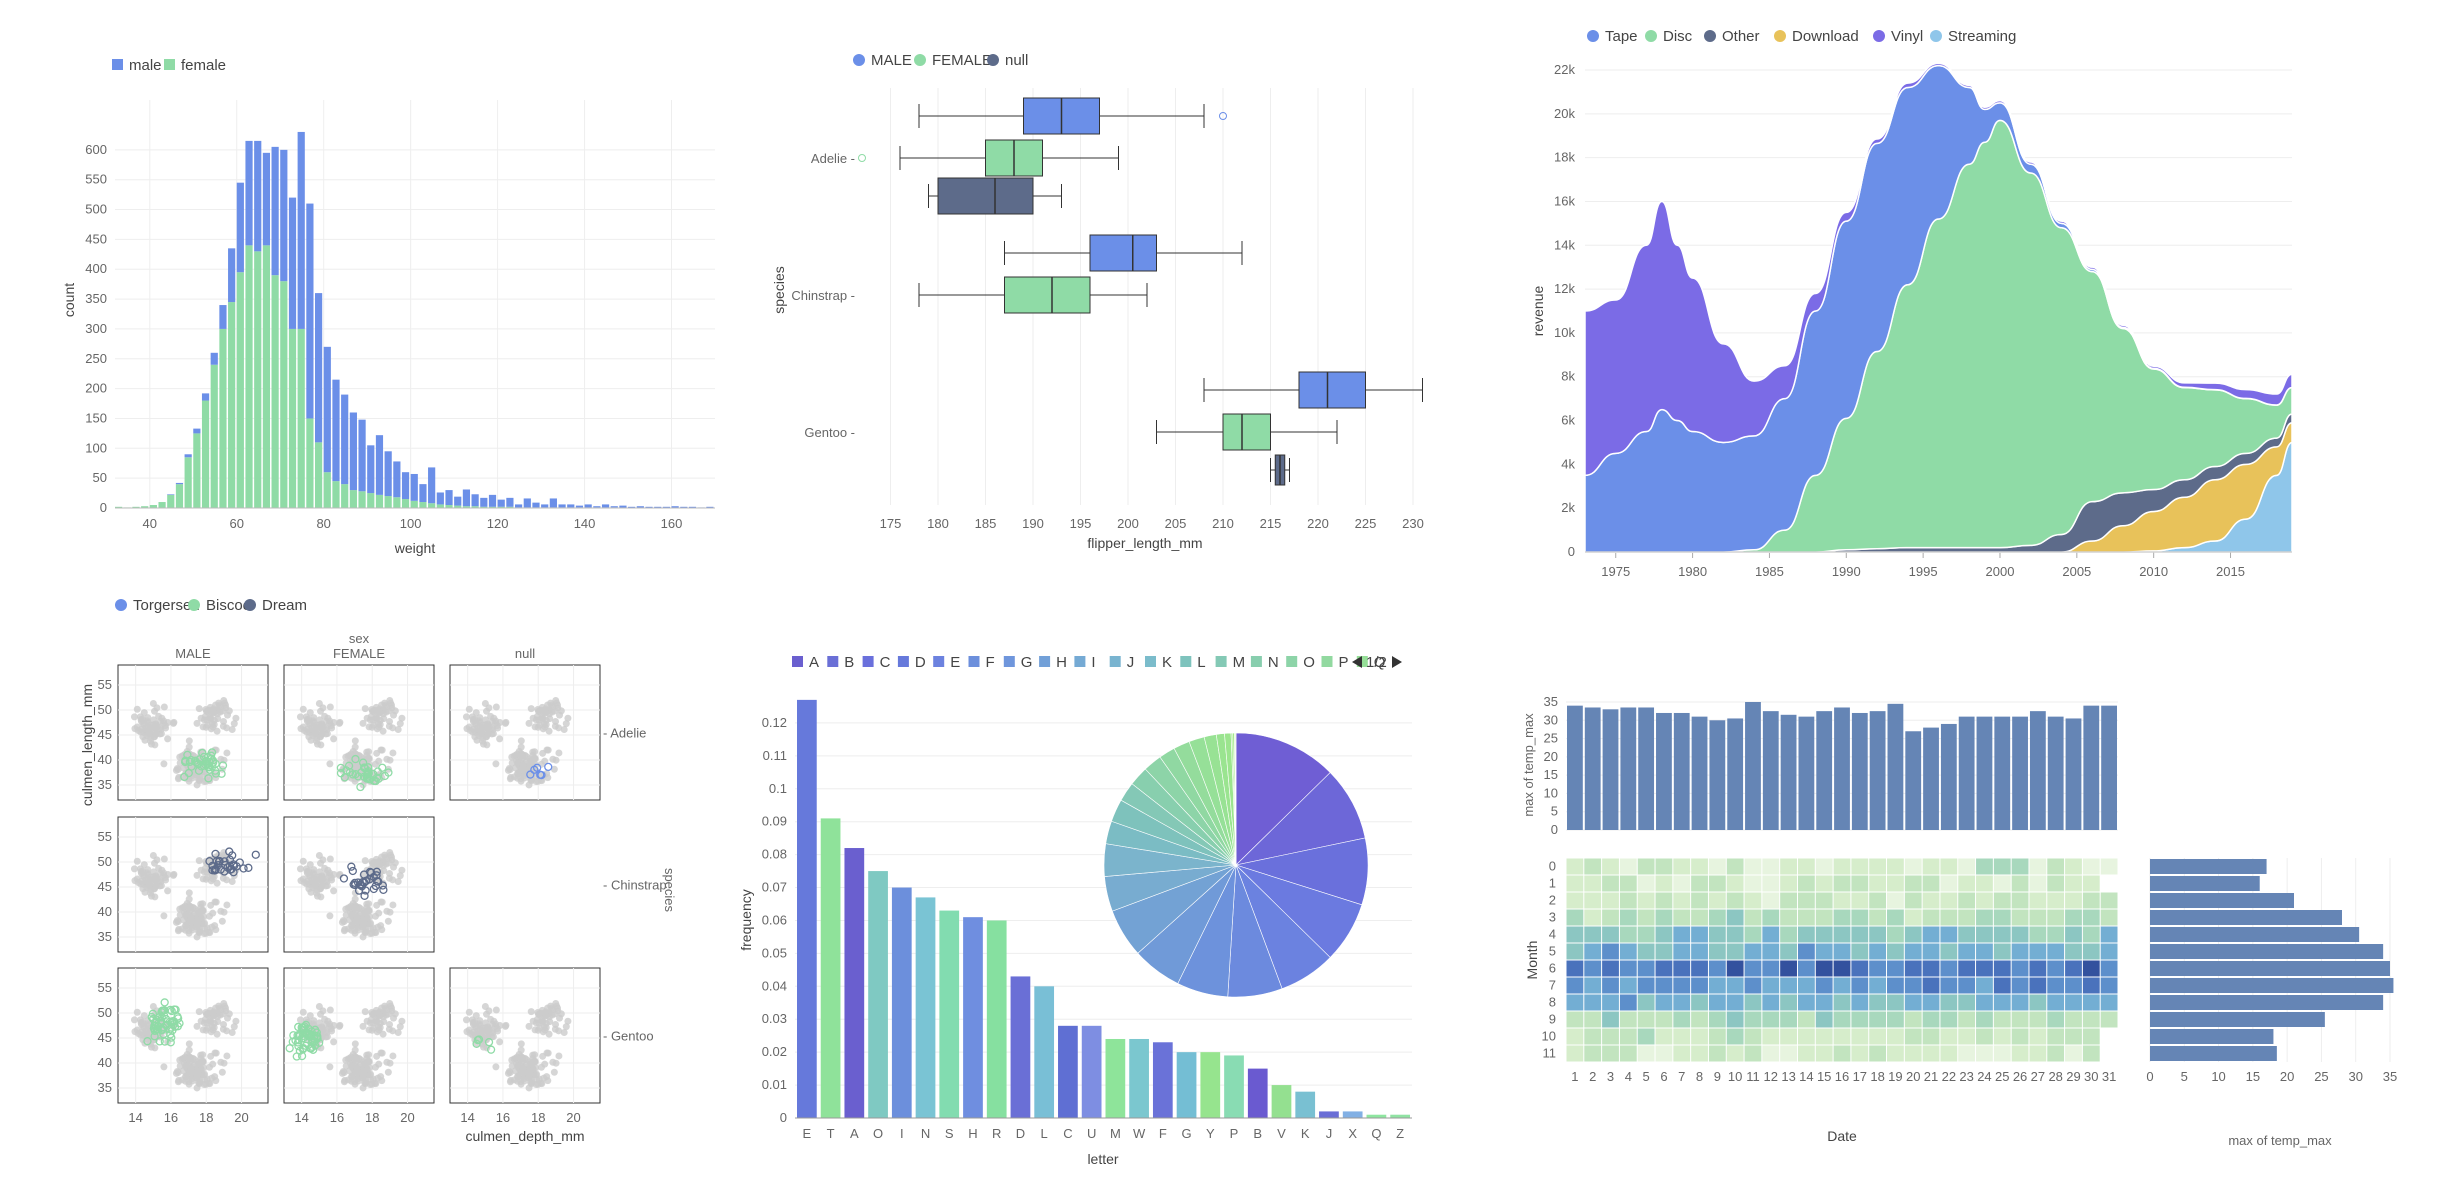 The image size is (2460, 1186). Describe the element at coordinates (903, 661) in the screenshot. I see `legend-d-swatch` at that location.